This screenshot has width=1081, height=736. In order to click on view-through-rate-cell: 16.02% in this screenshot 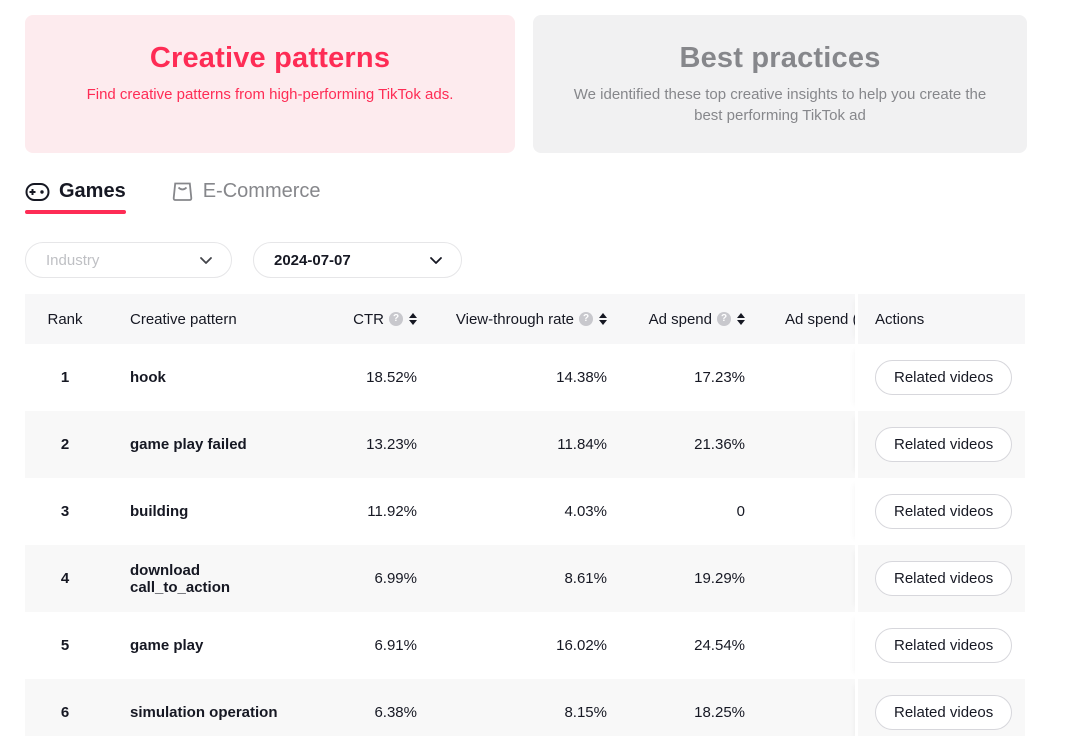, I will do `click(581, 645)`.